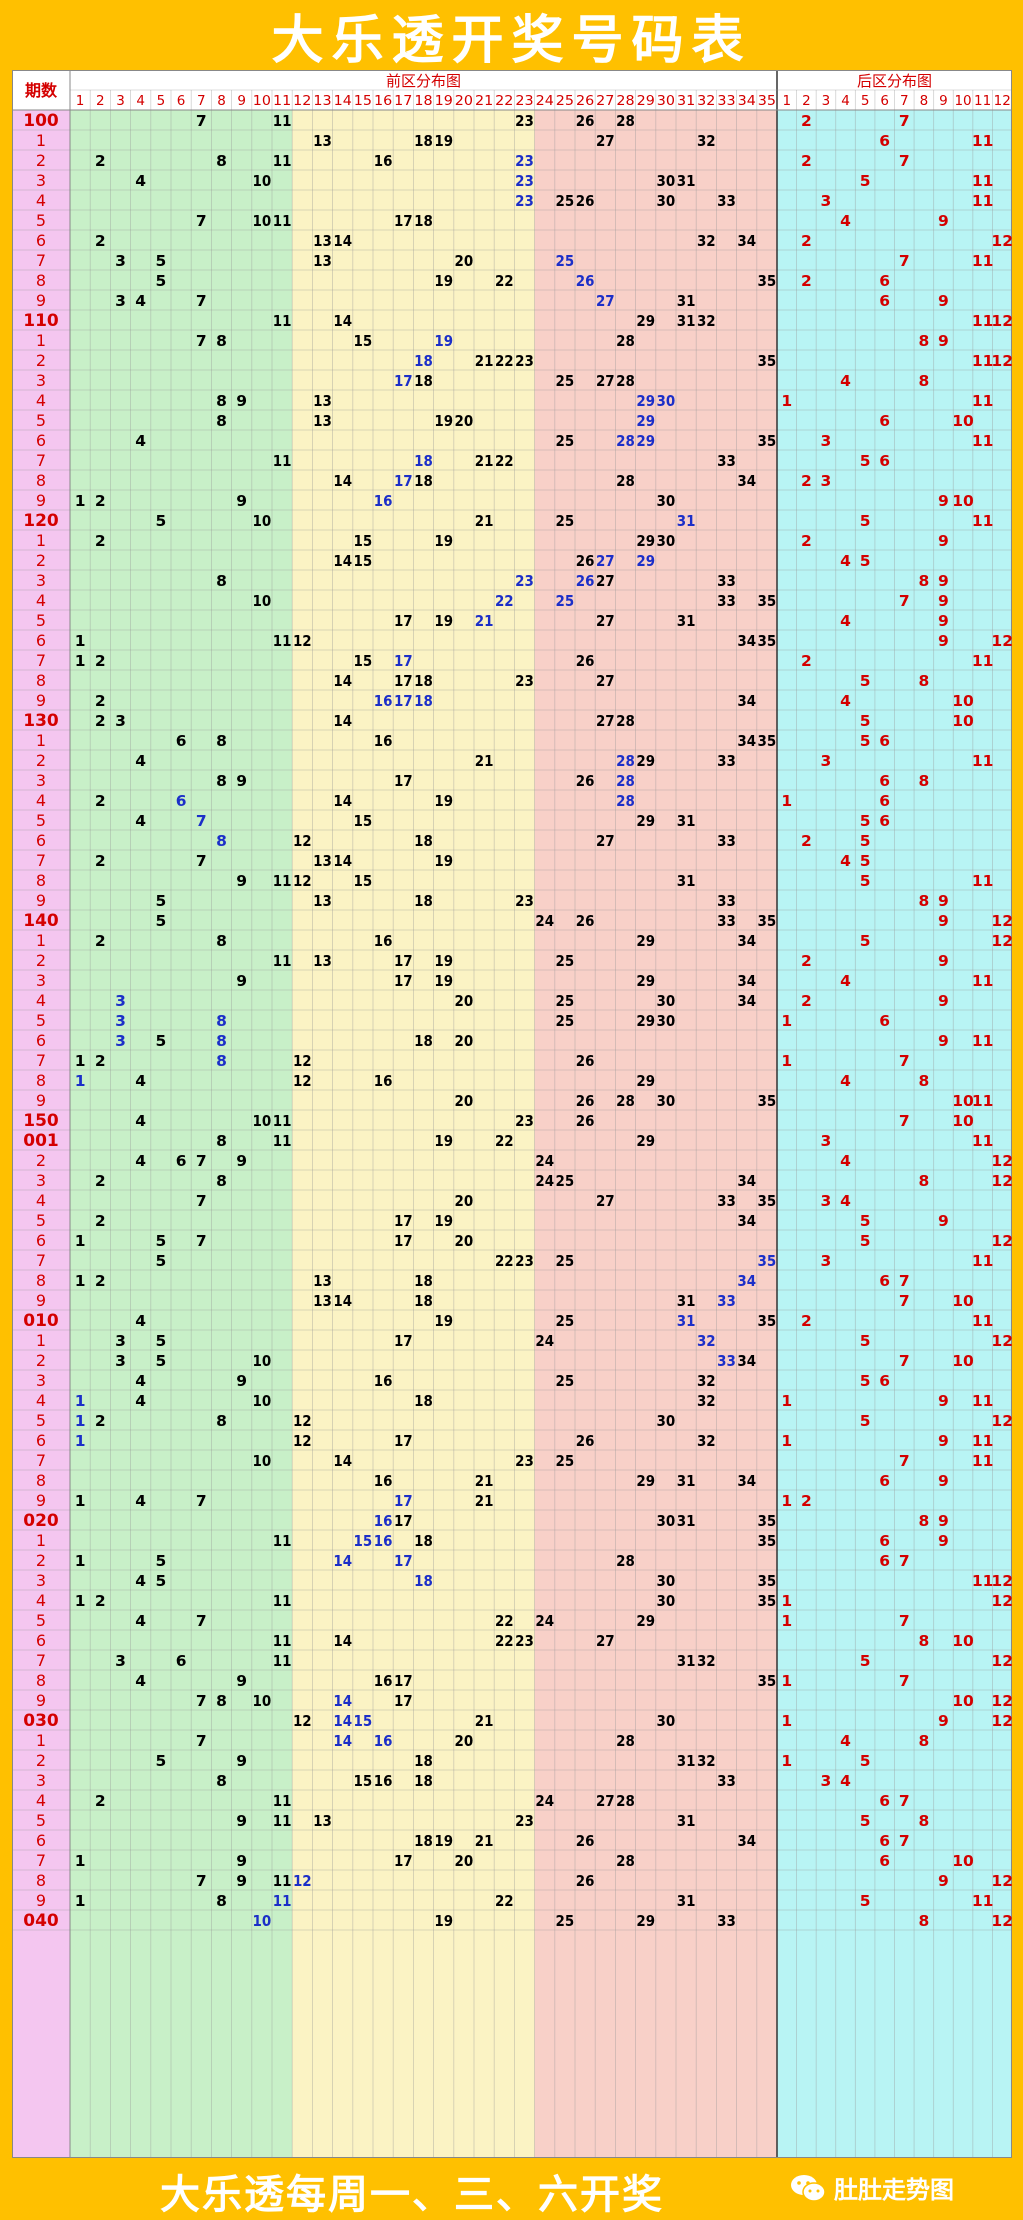 The width and height of the screenshot is (1023, 2220). What do you see at coordinates (923, 1821) in the screenshot?
I see `back-number: 8` at bounding box center [923, 1821].